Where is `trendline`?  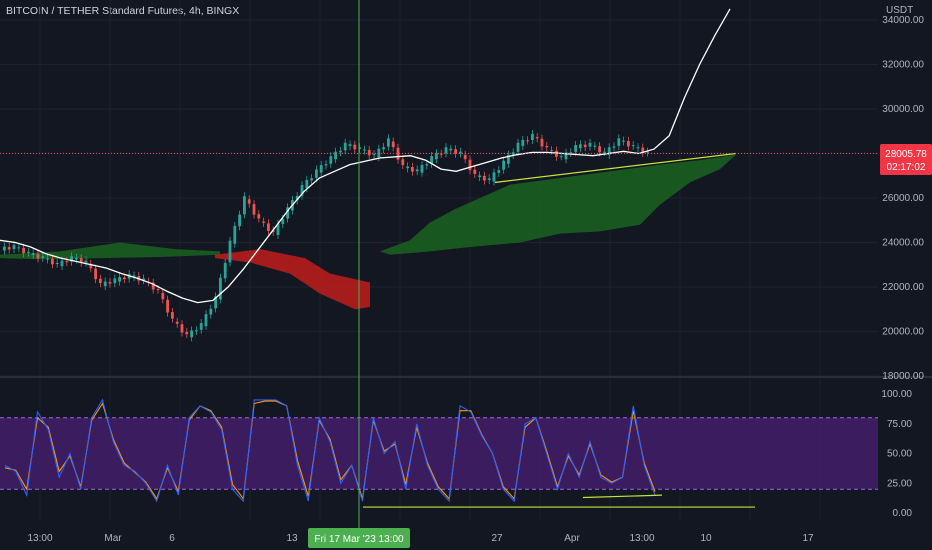
trendline is located at coordinates (615, 168).